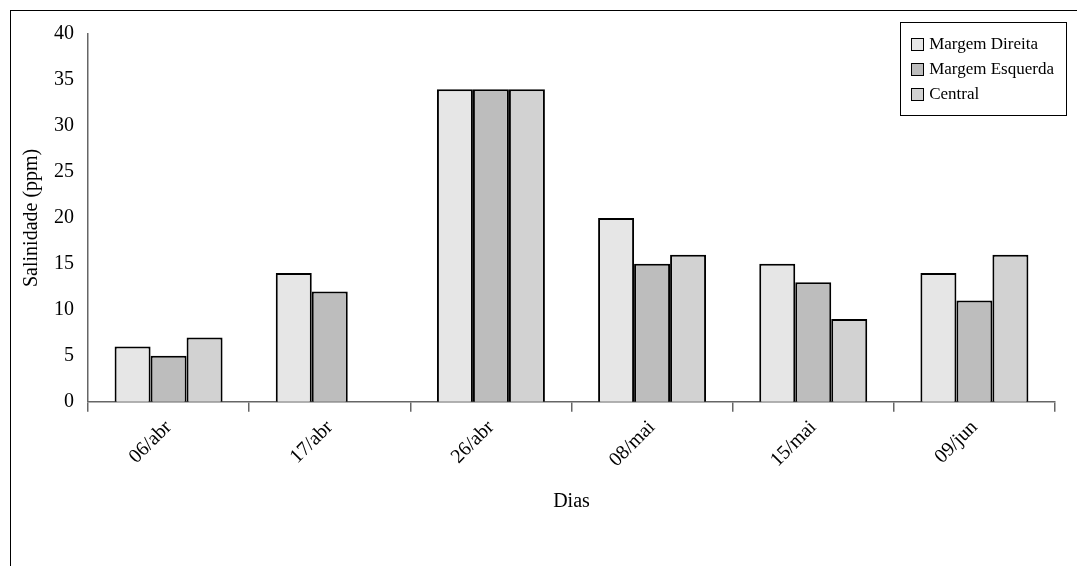 The image size is (1077, 566). What do you see at coordinates (572, 500) in the screenshot?
I see `x-axis-title: Dias` at bounding box center [572, 500].